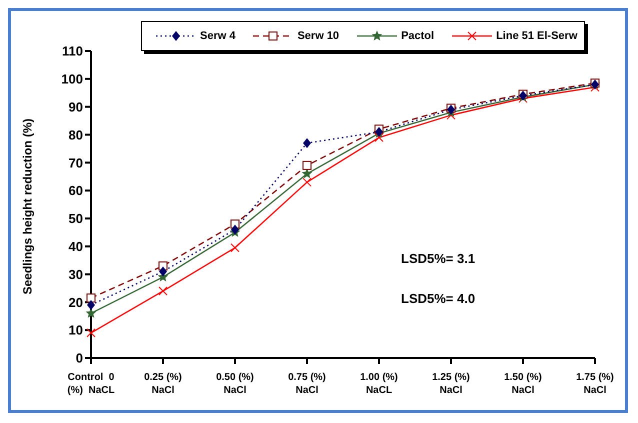  What do you see at coordinates (75, 190) in the screenshot?
I see `y-tick-label: 60` at bounding box center [75, 190].